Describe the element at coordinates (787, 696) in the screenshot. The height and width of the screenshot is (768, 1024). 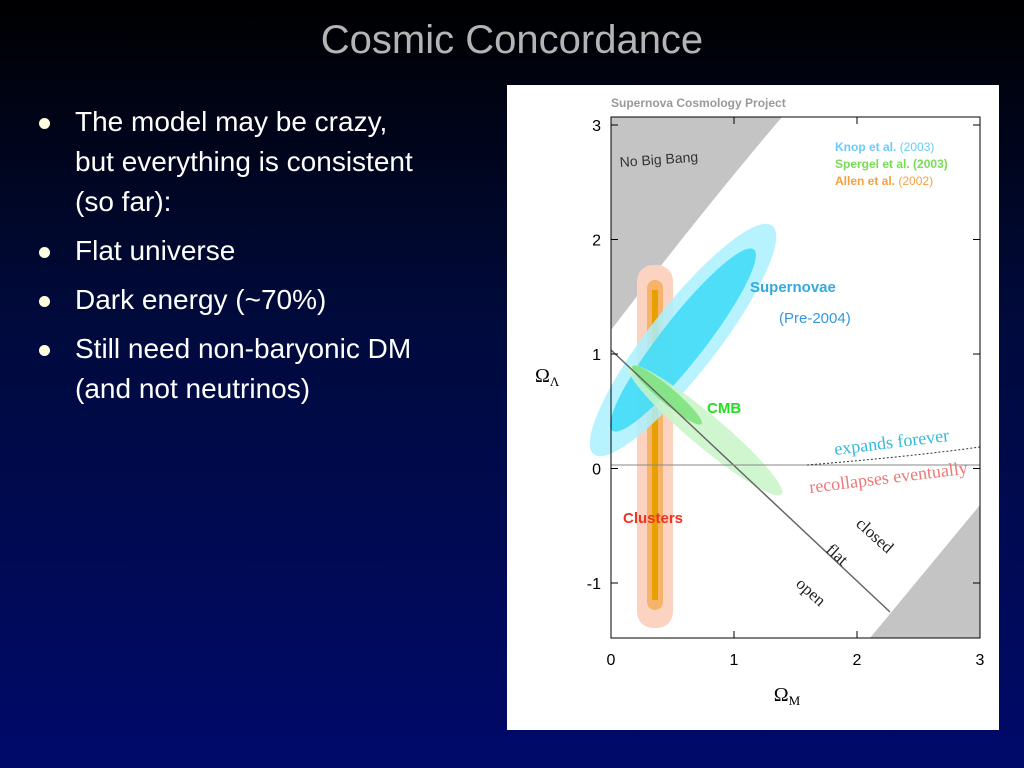
I see `x-axis-label: ΩM` at that location.